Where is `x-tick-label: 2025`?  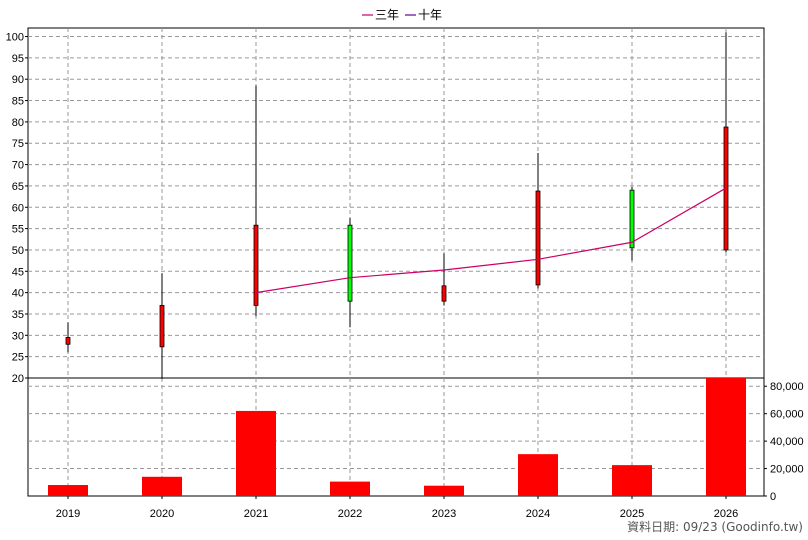 x-tick-label: 2025 is located at coordinates (632, 514).